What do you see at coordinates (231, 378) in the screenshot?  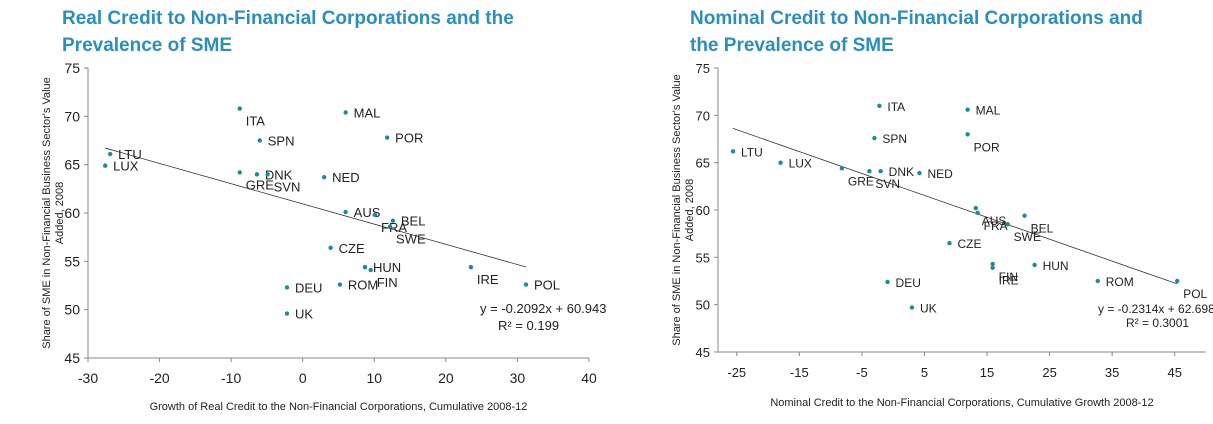 I see `x-tick-label: -10` at bounding box center [231, 378].